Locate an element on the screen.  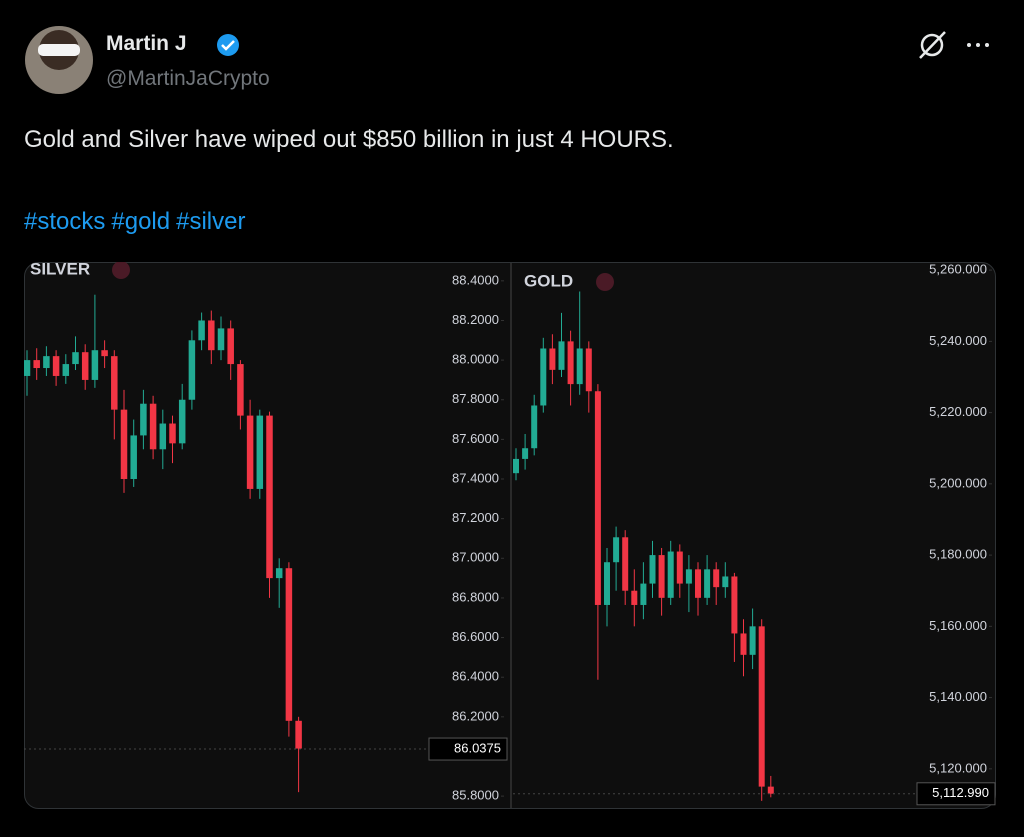
y-tick-label: 88.4000 is located at coordinates (475, 279).